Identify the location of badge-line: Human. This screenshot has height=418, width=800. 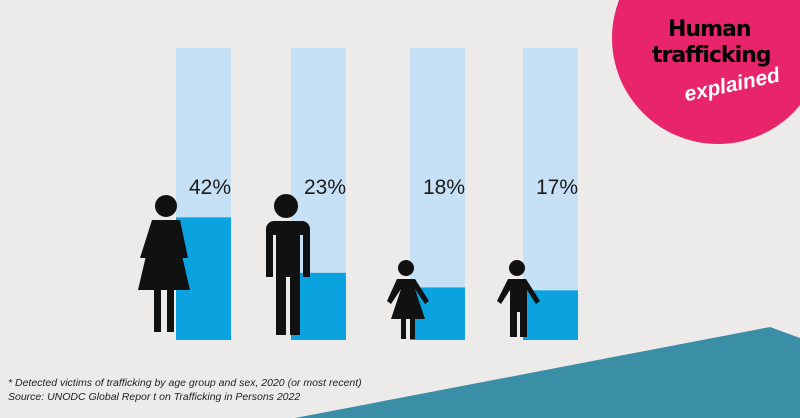
(709, 29).